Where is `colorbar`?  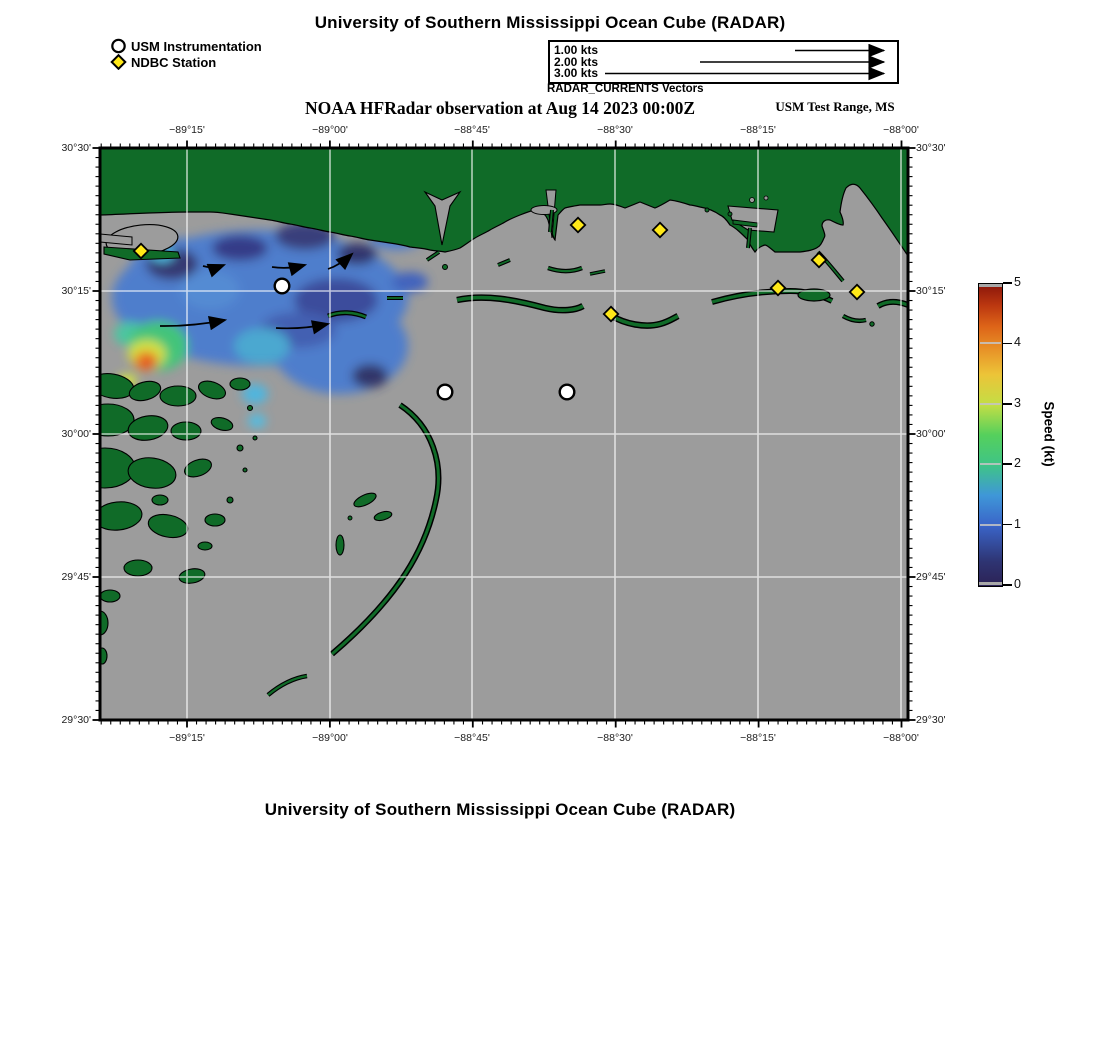 colorbar is located at coordinates (990, 435).